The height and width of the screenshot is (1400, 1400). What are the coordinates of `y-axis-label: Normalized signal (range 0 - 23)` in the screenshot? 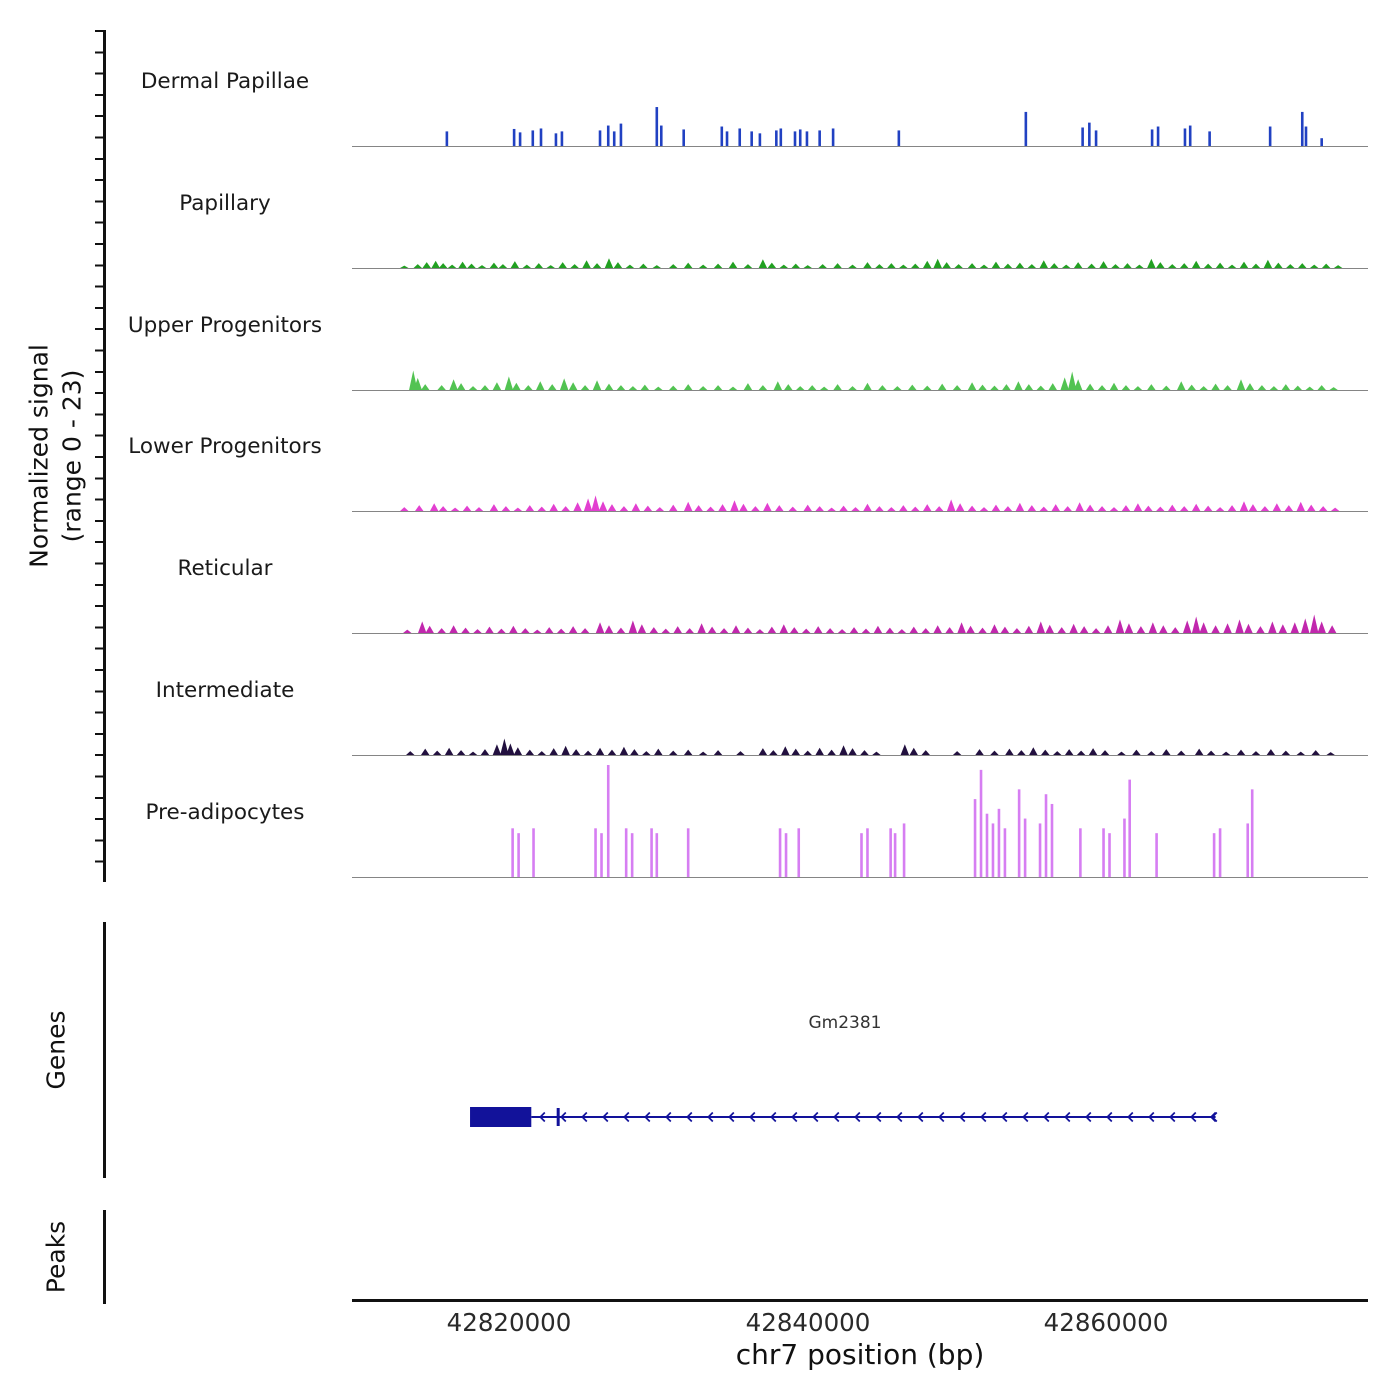 It's located at (56, 456).